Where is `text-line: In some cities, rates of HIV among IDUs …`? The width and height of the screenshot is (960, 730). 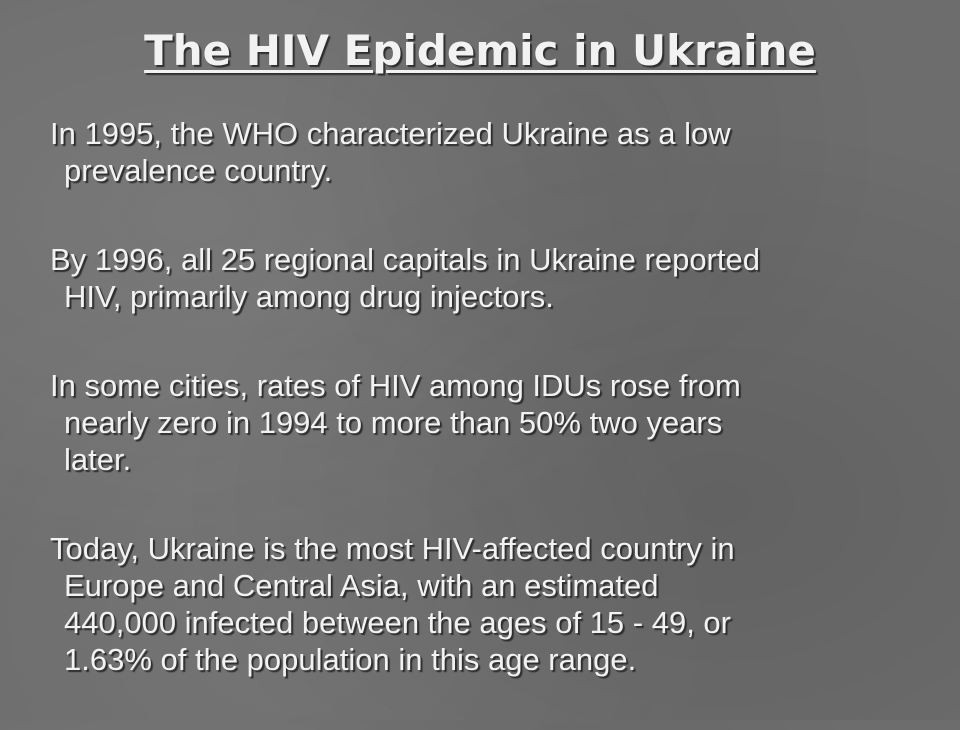 text-line: In some cities, rates of HIV among IDUs … is located at coordinates (395, 385).